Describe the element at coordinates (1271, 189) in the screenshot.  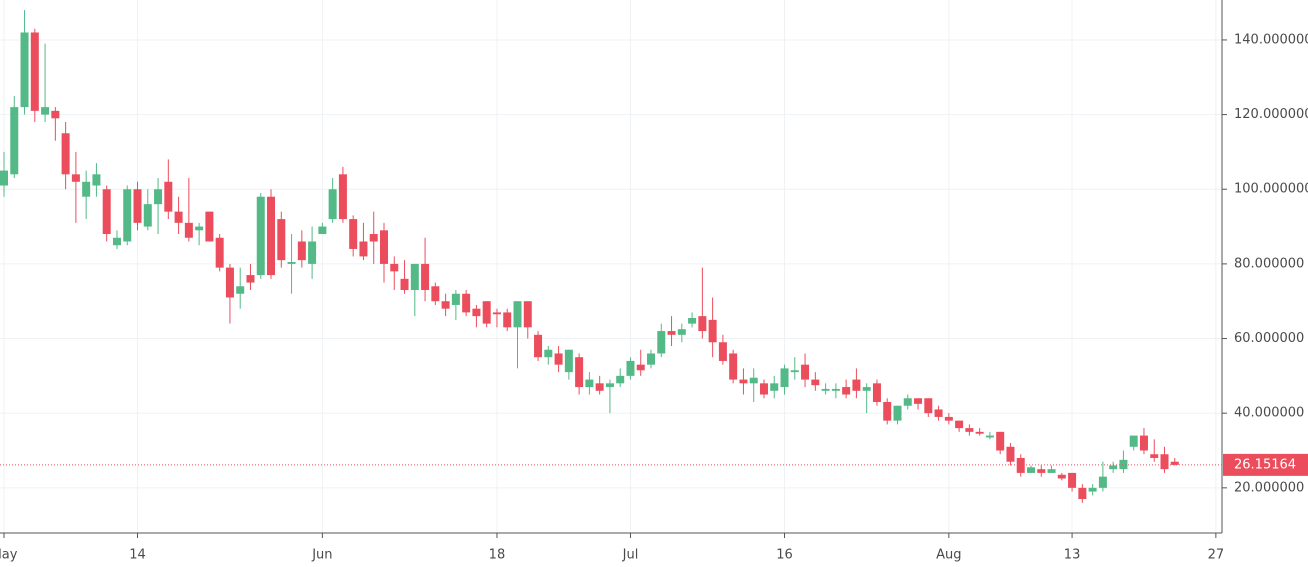
I see `y-tick-label: 100.000000` at that location.